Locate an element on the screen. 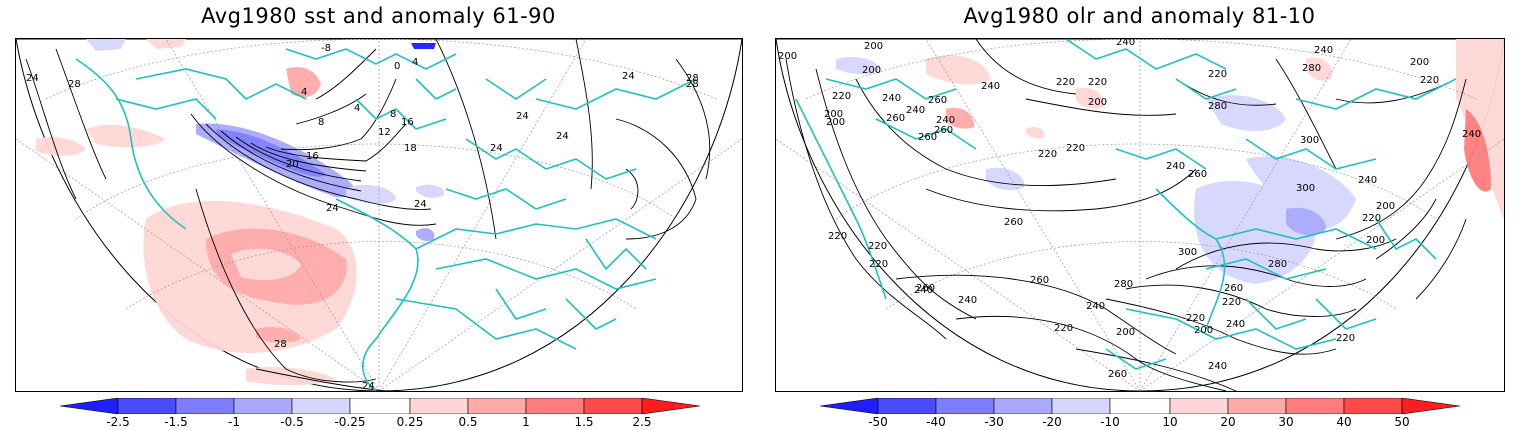 The height and width of the screenshot is (430, 1520). colorbar-tick-label: 0.5 is located at coordinates (468, 422).